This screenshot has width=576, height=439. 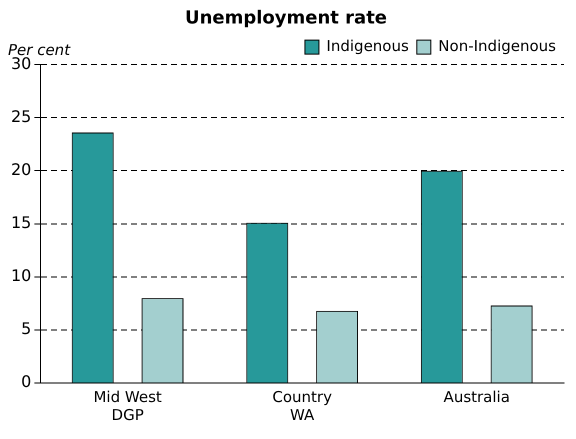 I want to click on chart-title: Unemployment rate, so click(x=286, y=17).